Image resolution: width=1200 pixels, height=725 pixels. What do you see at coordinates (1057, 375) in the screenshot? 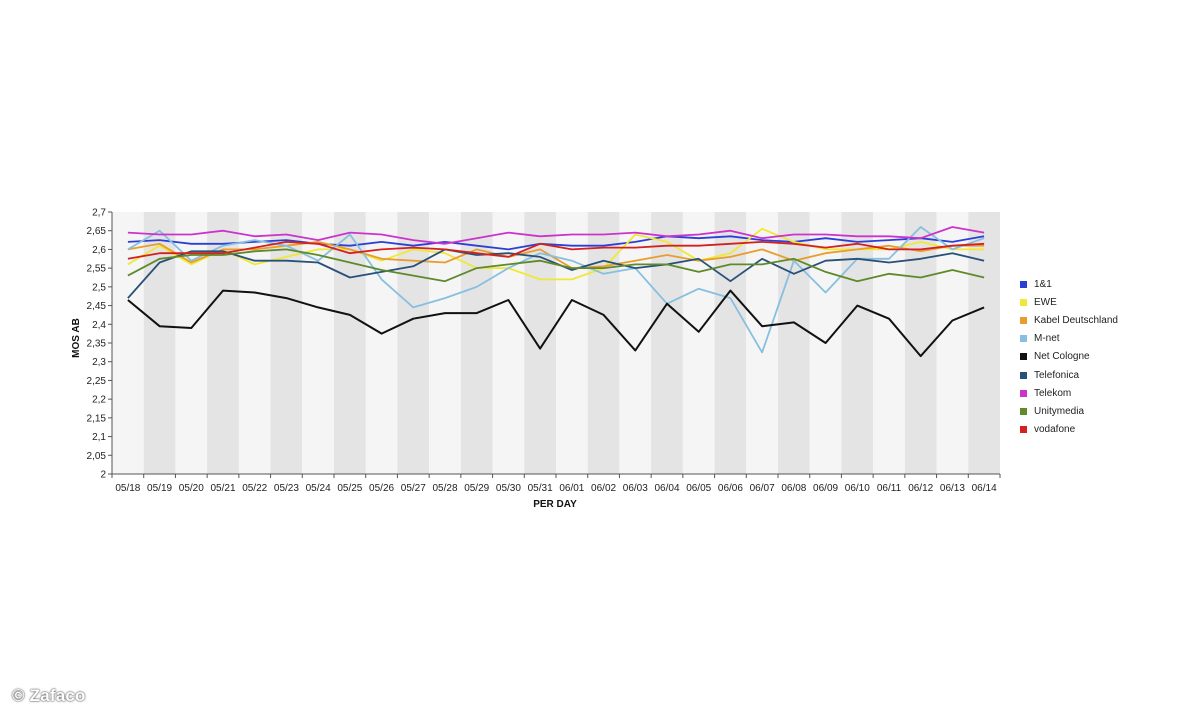
I see `legend-label: Telefonica` at bounding box center [1057, 375].